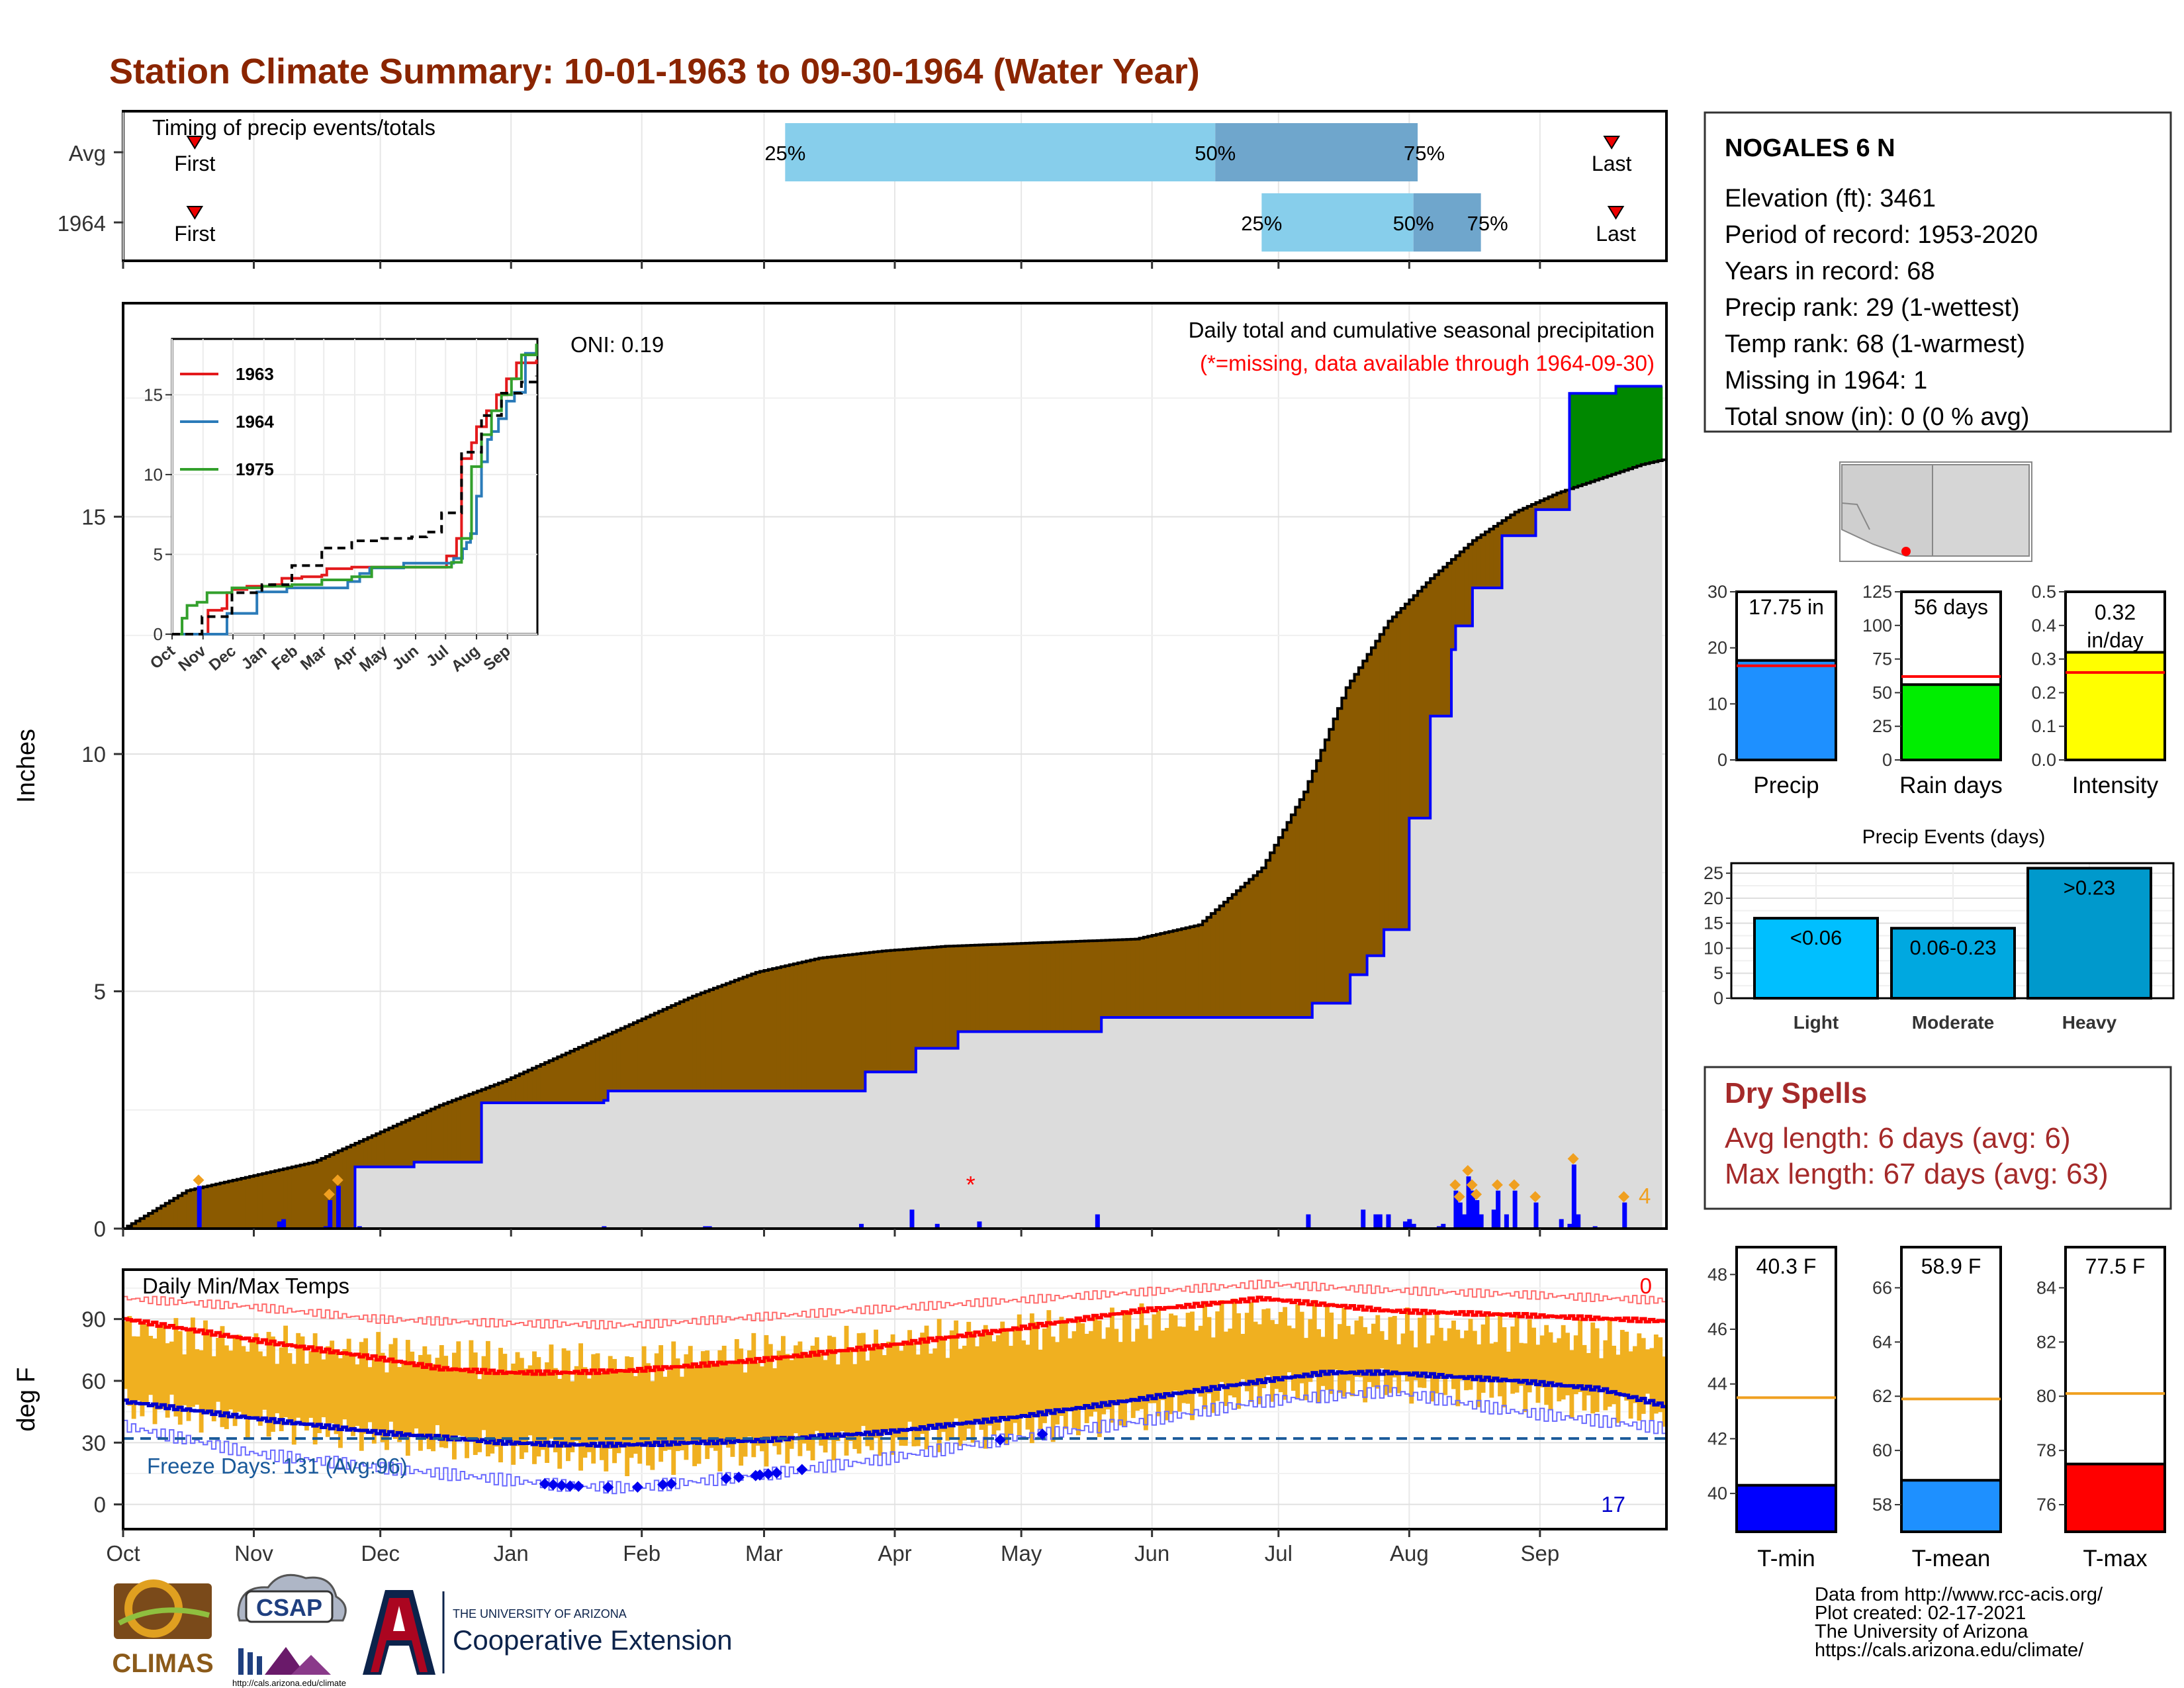  What do you see at coordinates (1646, 1286) in the screenshot?
I see `record-high-count: 0` at bounding box center [1646, 1286].